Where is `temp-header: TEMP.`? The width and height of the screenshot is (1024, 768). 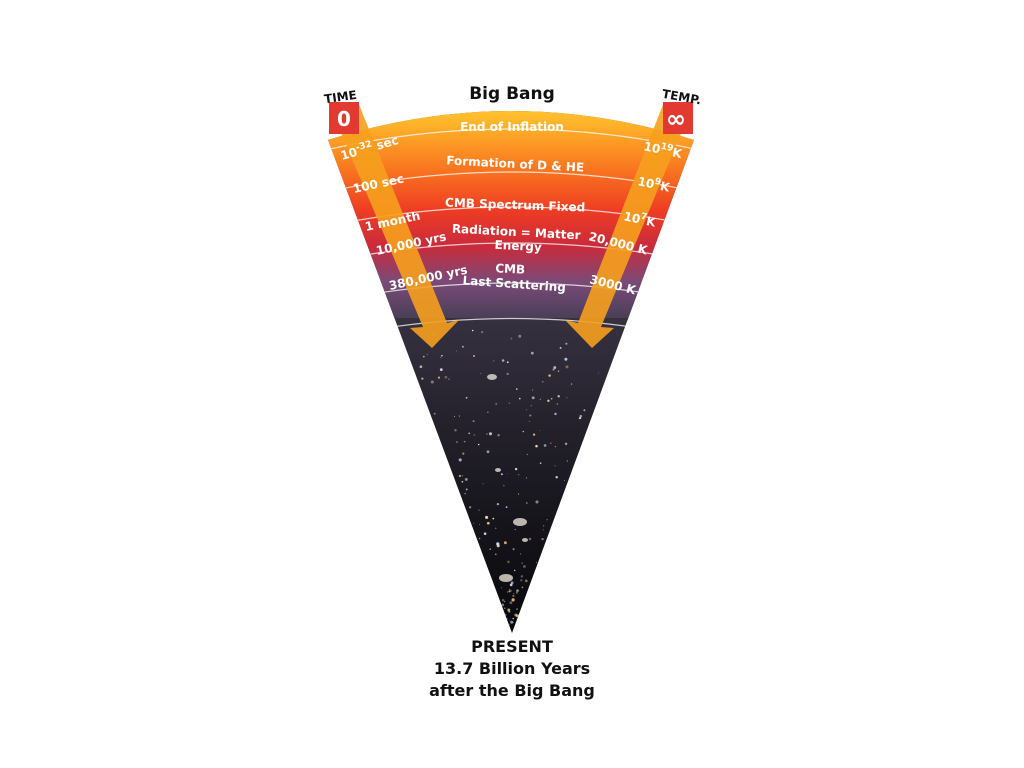
temp-header: TEMP. is located at coordinates (681, 97).